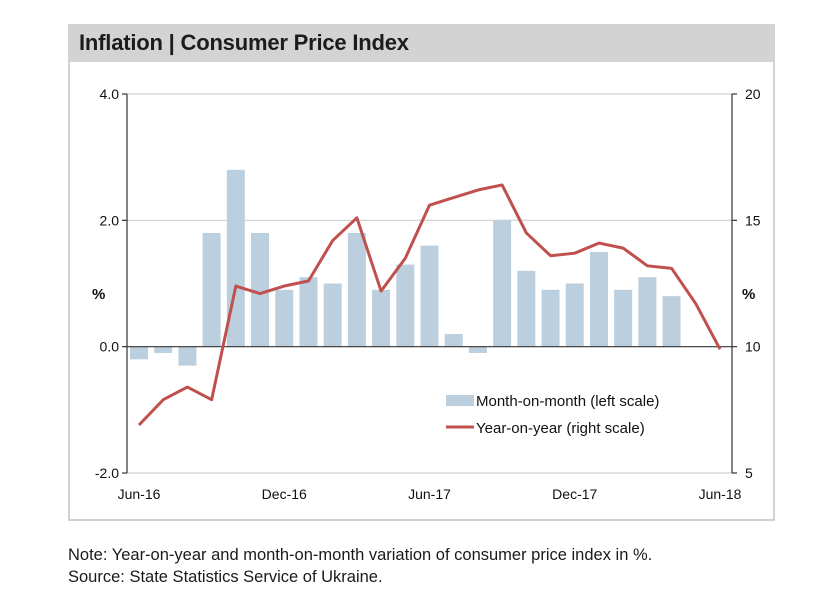  Describe the element at coordinates (574, 494) in the screenshot. I see `x-tick-label: Dec-17` at that location.